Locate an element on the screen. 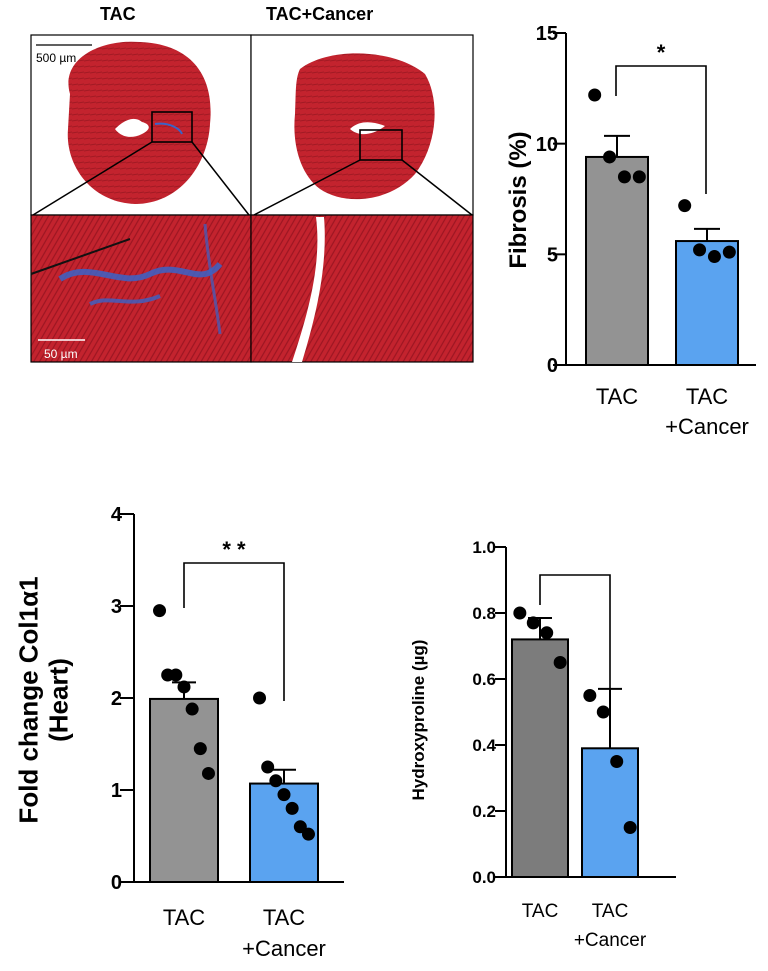 Image resolution: width=768 pixels, height=971 pixels. zoom-box-tac is located at coordinates (172, 127).